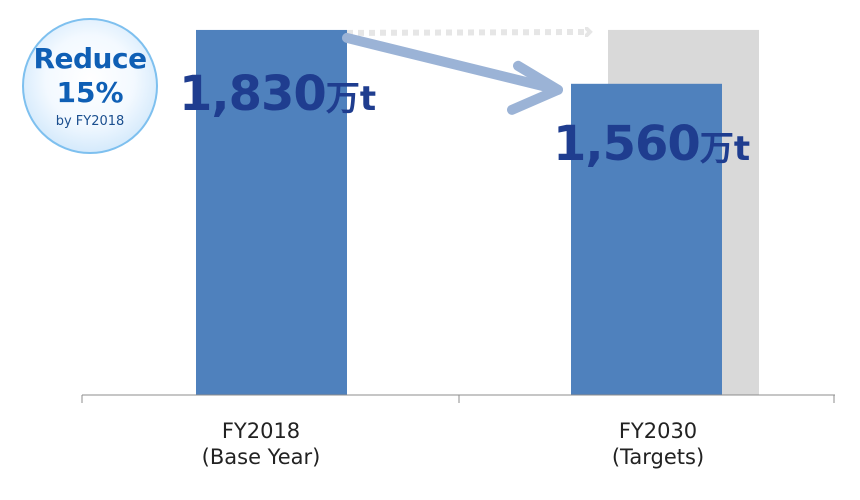 This screenshot has height=500, width=860. Describe the element at coordinates (452, 63) in the screenshot. I see `reduction-arrow` at that location.